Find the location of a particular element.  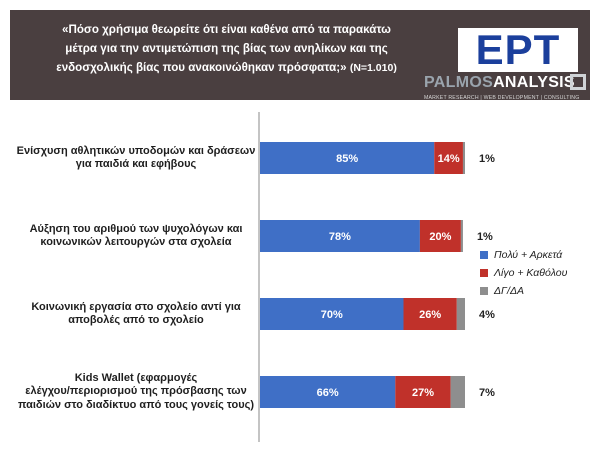

category-label-1-line-2: για παιδιά και εφήβους is located at coordinates (136, 164).